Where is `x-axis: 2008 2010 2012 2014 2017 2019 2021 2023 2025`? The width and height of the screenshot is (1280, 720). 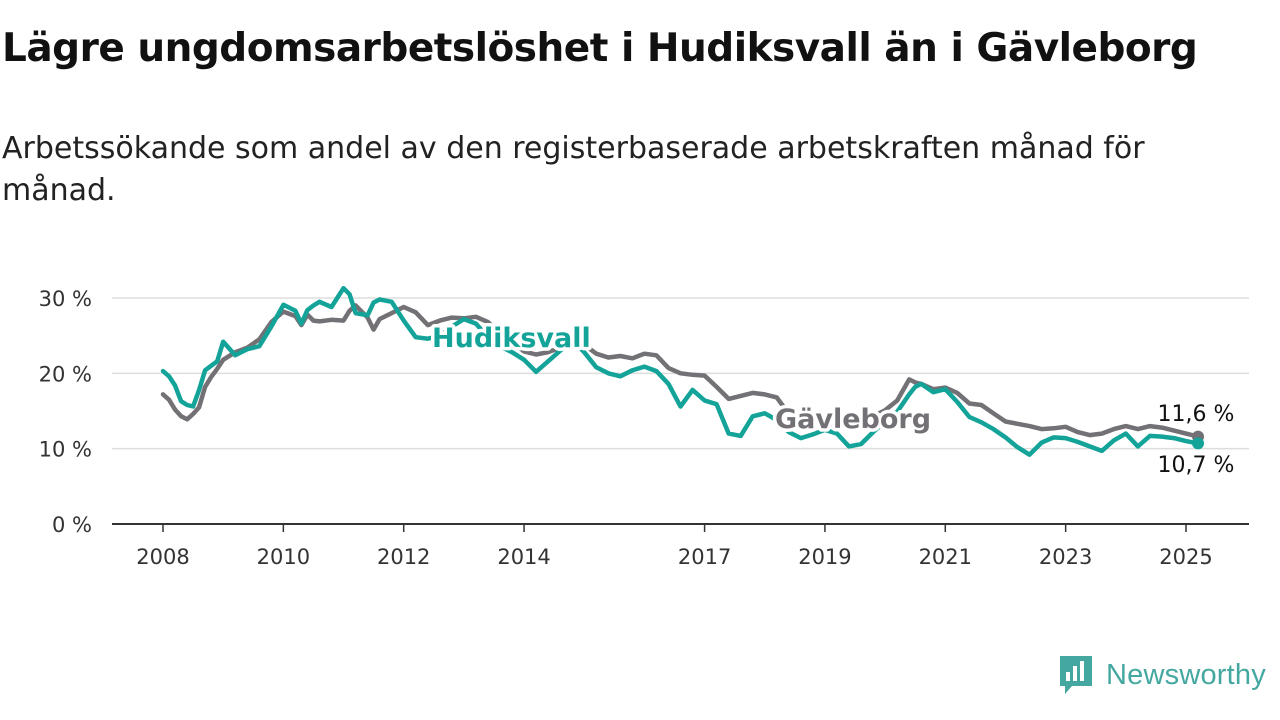 x-axis: 2008 2010 2012 2014 2017 2019 2021 2023 2025 is located at coordinates (680, 546).